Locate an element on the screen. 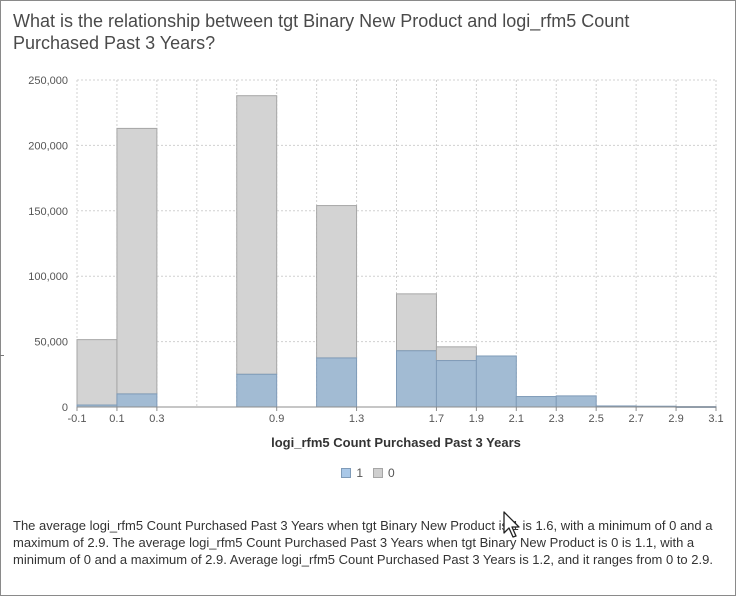 This screenshot has height=596, width=736. x-tick-label: -0.1 is located at coordinates (77, 419).